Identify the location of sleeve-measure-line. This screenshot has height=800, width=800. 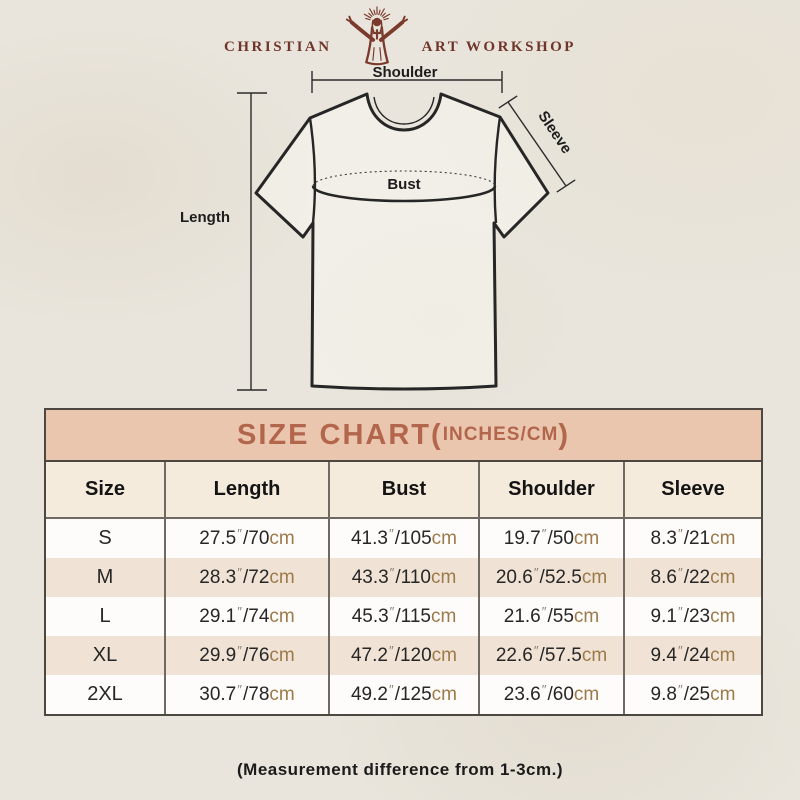
(537, 144).